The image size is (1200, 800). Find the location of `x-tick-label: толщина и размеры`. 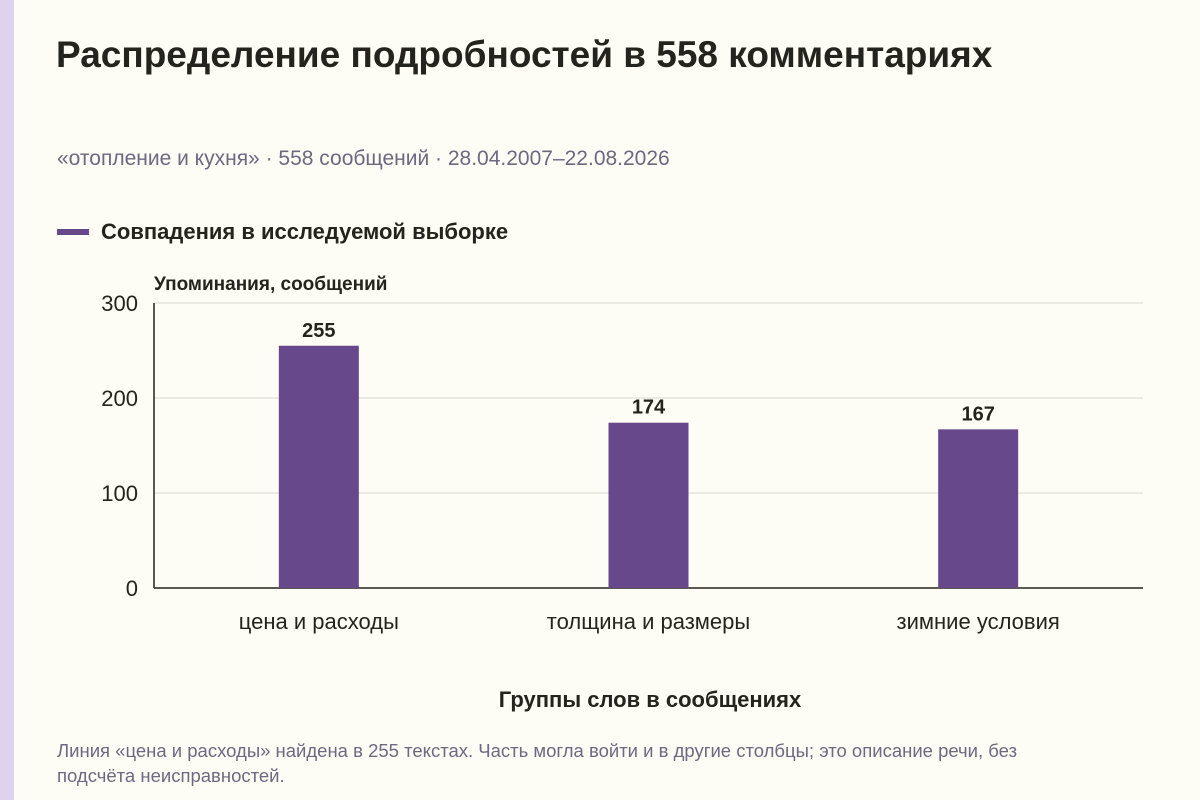

x-tick-label: толщина и размеры is located at coordinates (648, 621).